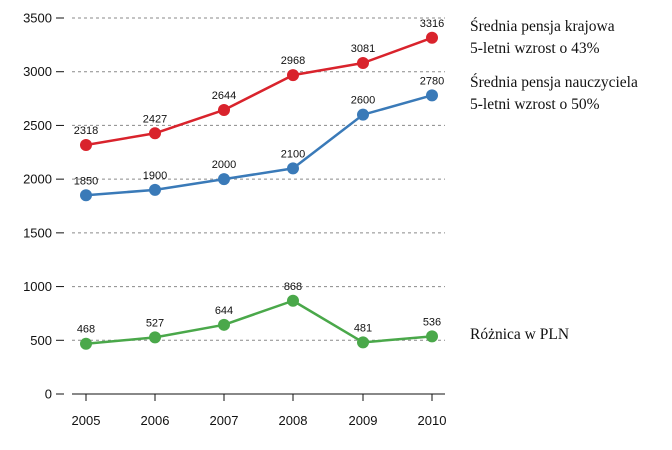 The image size is (672, 450). I want to click on y-tick-label: 0, so click(48, 394).